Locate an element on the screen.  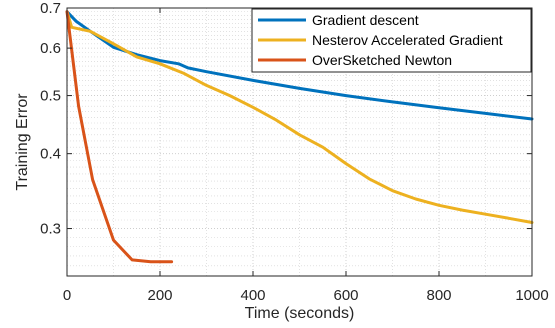
x-tick-label: 800 is located at coordinates (438, 295).